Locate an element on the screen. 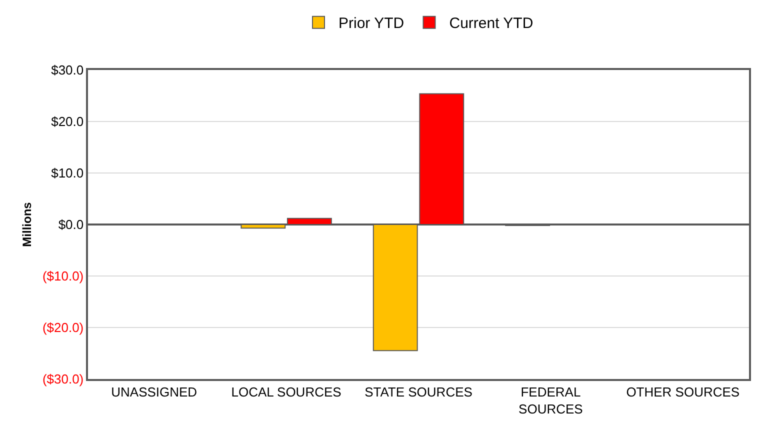  x-tick-label: LOCAL SOURCES is located at coordinates (286, 392).